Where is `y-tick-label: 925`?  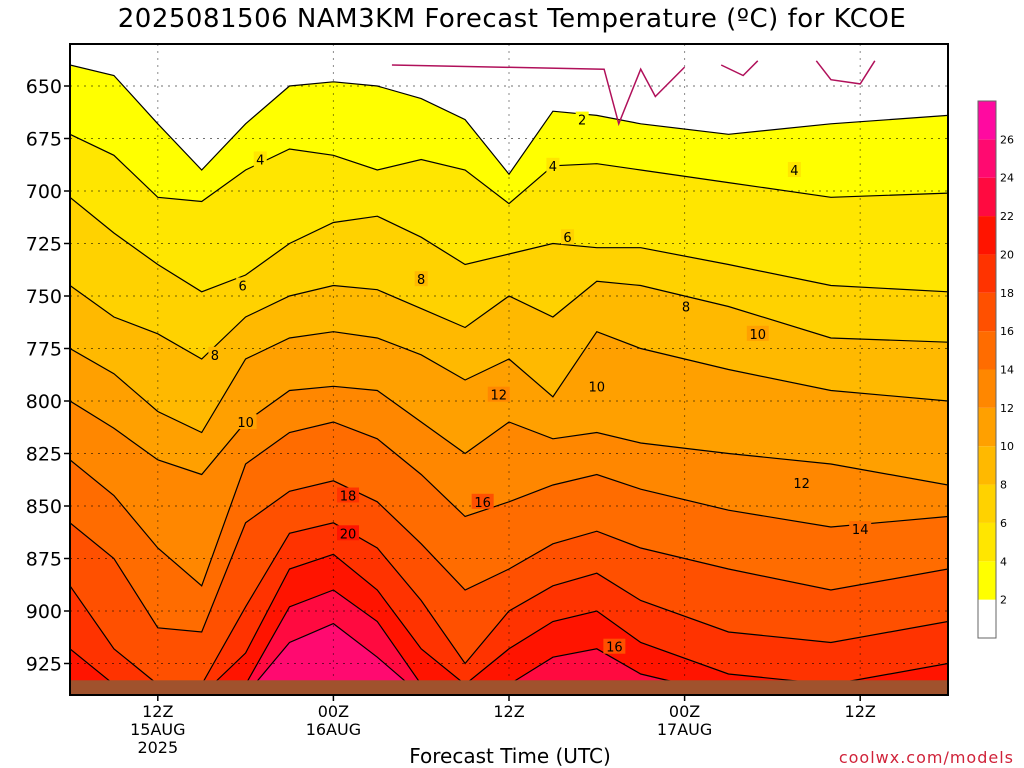 y-tick-label: 925 is located at coordinates (44, 665).